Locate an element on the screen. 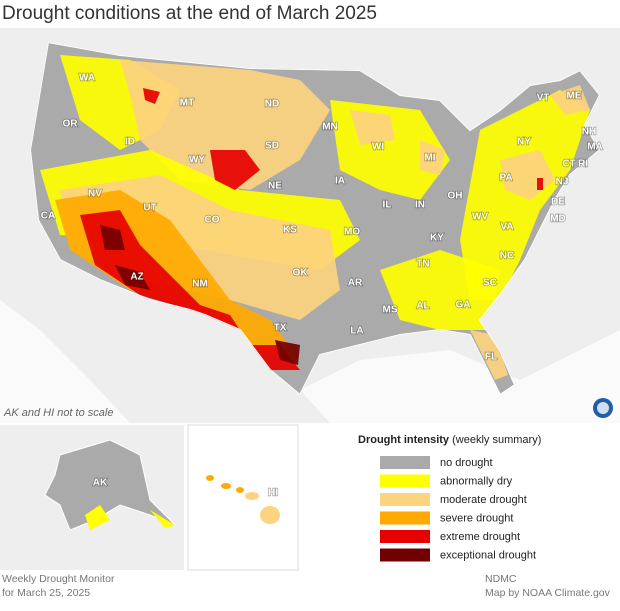 This screenshot has width=620, height=611. state-label: MA is located at coordinates (595, 147).